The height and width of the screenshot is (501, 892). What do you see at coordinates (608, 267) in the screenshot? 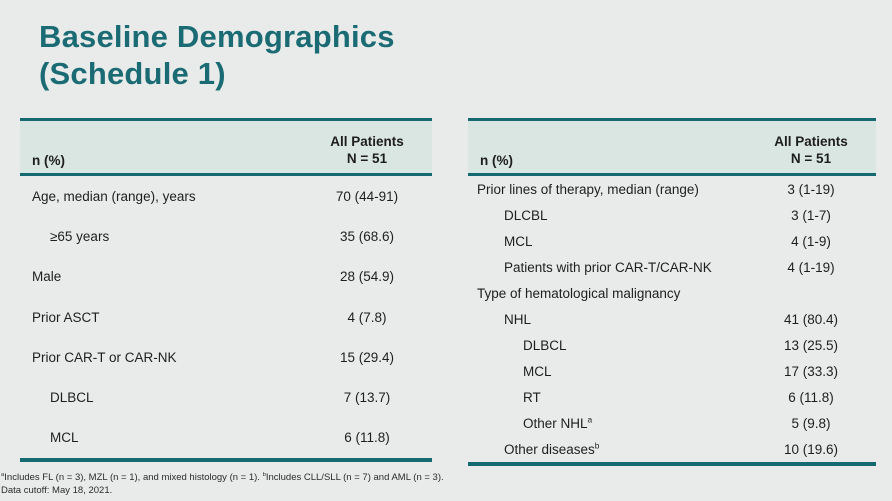
I see `row-label: Patients with prior CAR-T/CAR-NK` at bounding box center [608, 267].